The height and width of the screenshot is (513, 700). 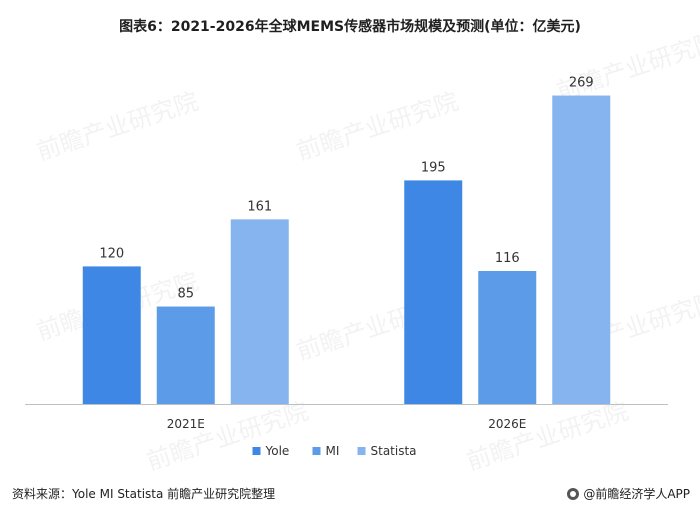 I want to click on bar-mi-2021e, so click(x=185, y=355).